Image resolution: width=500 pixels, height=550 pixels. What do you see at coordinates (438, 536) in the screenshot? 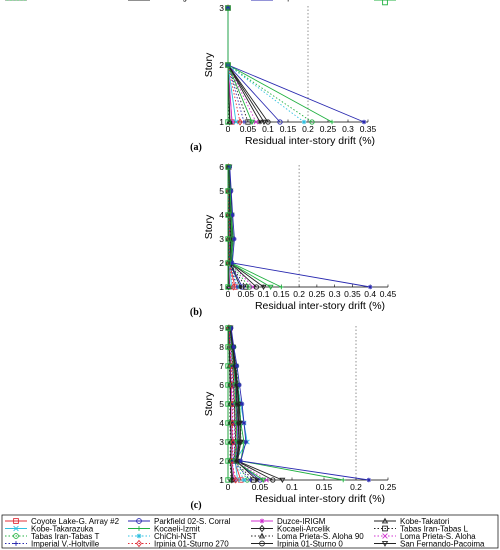
I see `legend-entry-label: Loma Prieta-S. Aloha` at bounding box center [438, 536].